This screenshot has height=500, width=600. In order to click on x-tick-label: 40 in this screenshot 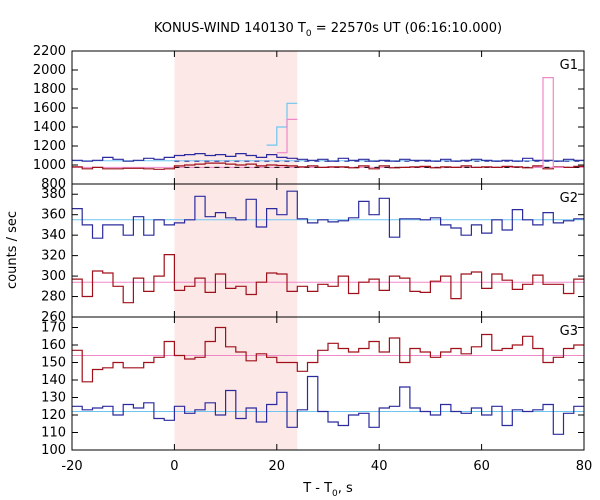, I will do `click(379, 466)`.